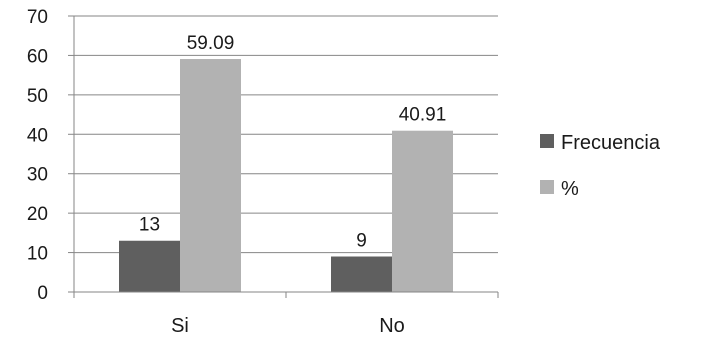  What do you see at coordinates (149, 266) in the screenshot?
I see `bar-frecuencia-si` at bounding box center [149, 266].